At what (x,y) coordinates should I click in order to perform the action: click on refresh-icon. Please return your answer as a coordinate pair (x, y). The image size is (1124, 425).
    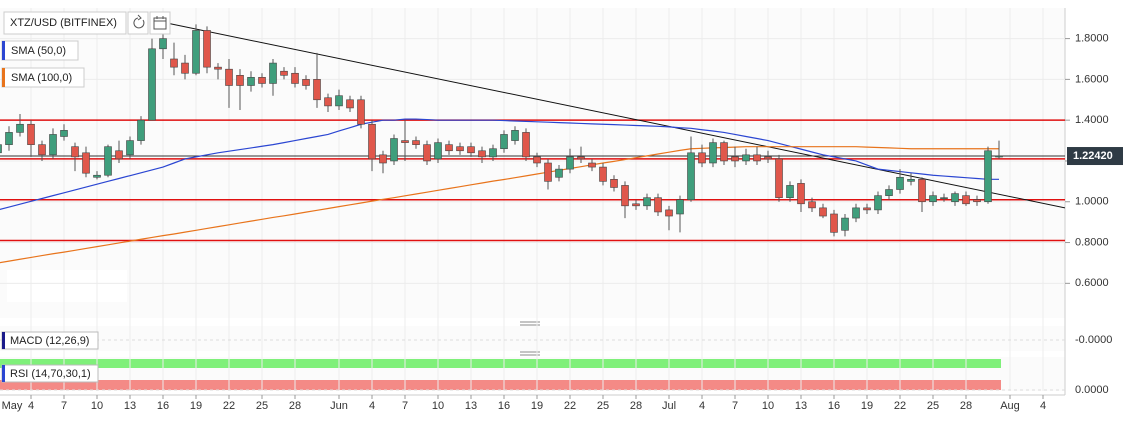
    Looking at the image, I should click on (139, 21).